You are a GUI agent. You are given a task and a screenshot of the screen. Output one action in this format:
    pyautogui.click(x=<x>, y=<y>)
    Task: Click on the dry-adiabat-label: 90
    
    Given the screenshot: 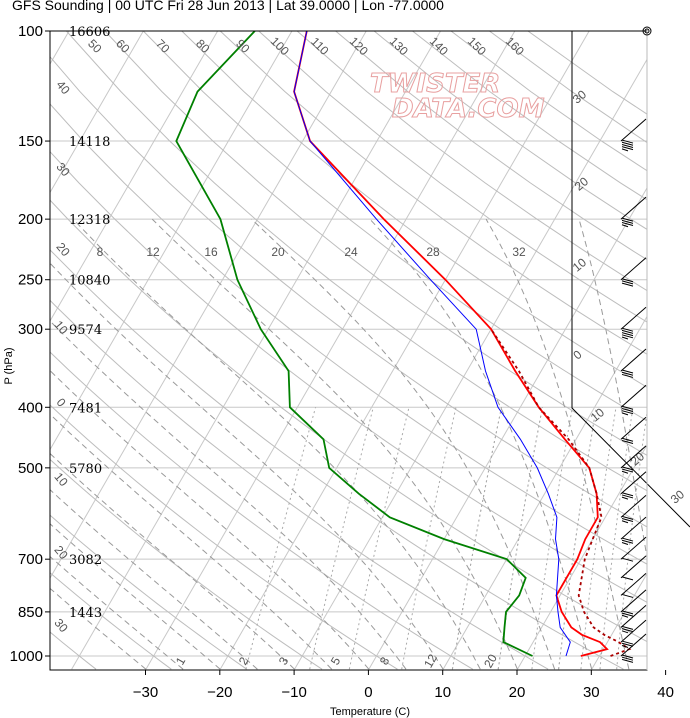 What is the action you would take?
    pyautogui.click(x=243, y=46)
    